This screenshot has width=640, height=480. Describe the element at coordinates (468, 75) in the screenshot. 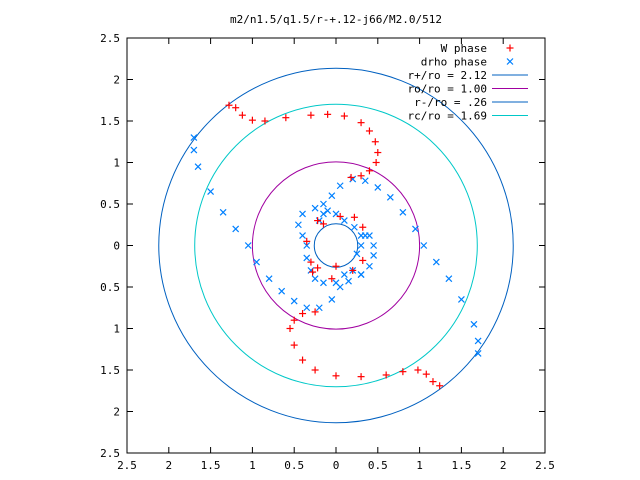

I see `legend-entry: r+/ro = 2.12` at that location.